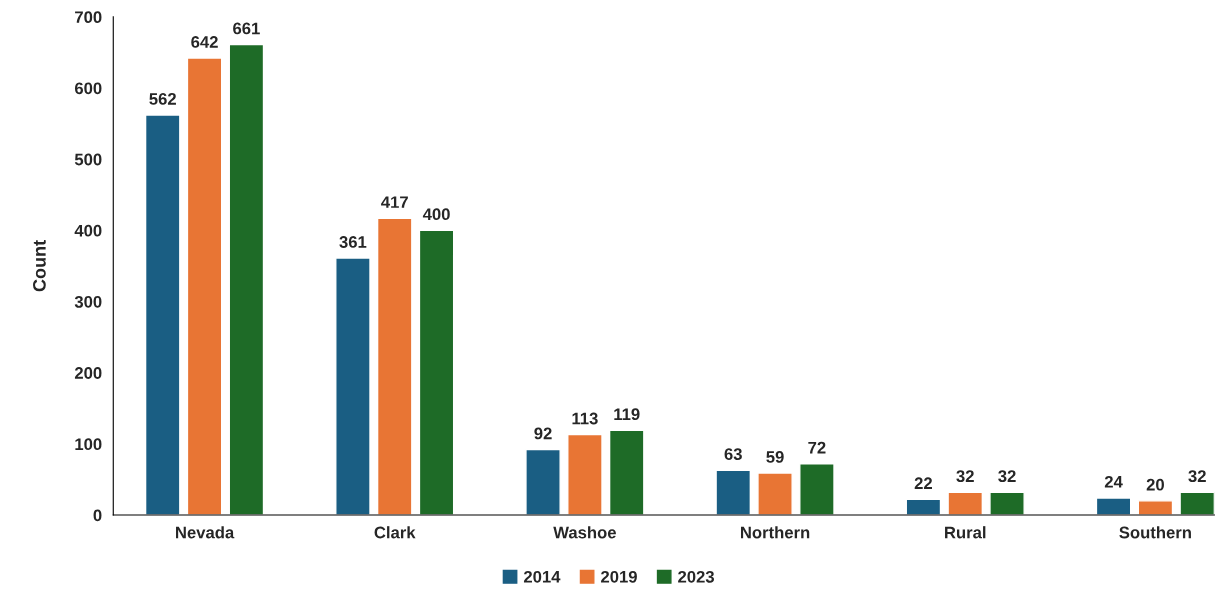 This screenshot has height=601, width=1218. What do you see at coordinates (965, 532) in the screenshot?
I see `x-tick-label: Rural` at bounding box center [965, 532].